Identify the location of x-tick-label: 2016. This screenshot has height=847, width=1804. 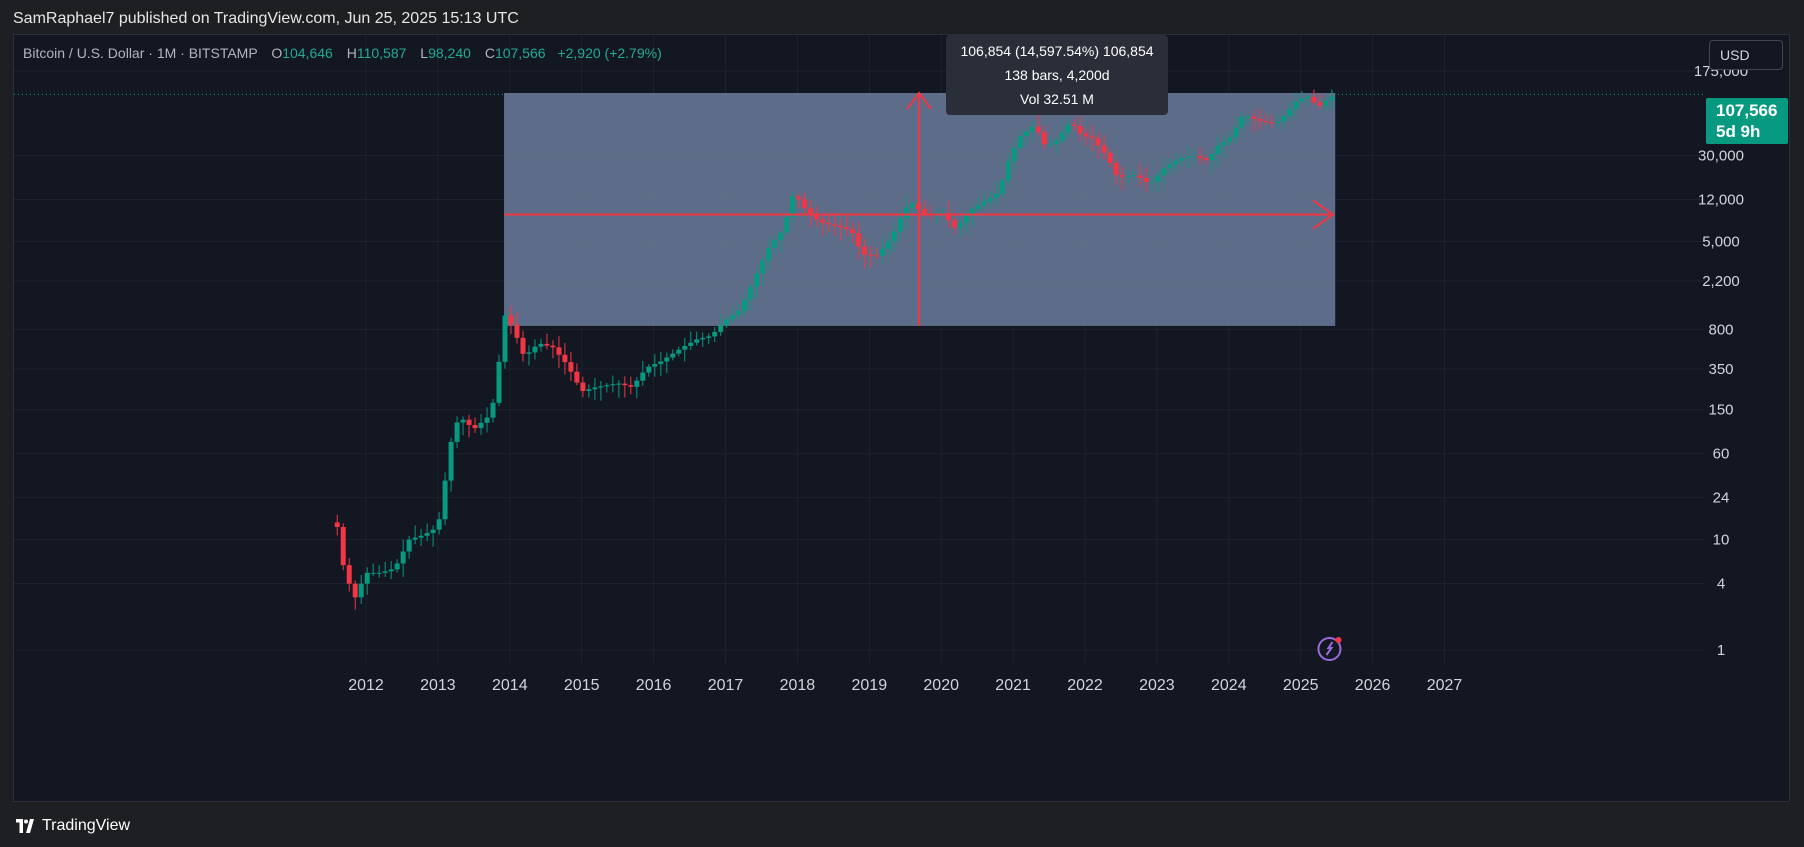
(654, 685).